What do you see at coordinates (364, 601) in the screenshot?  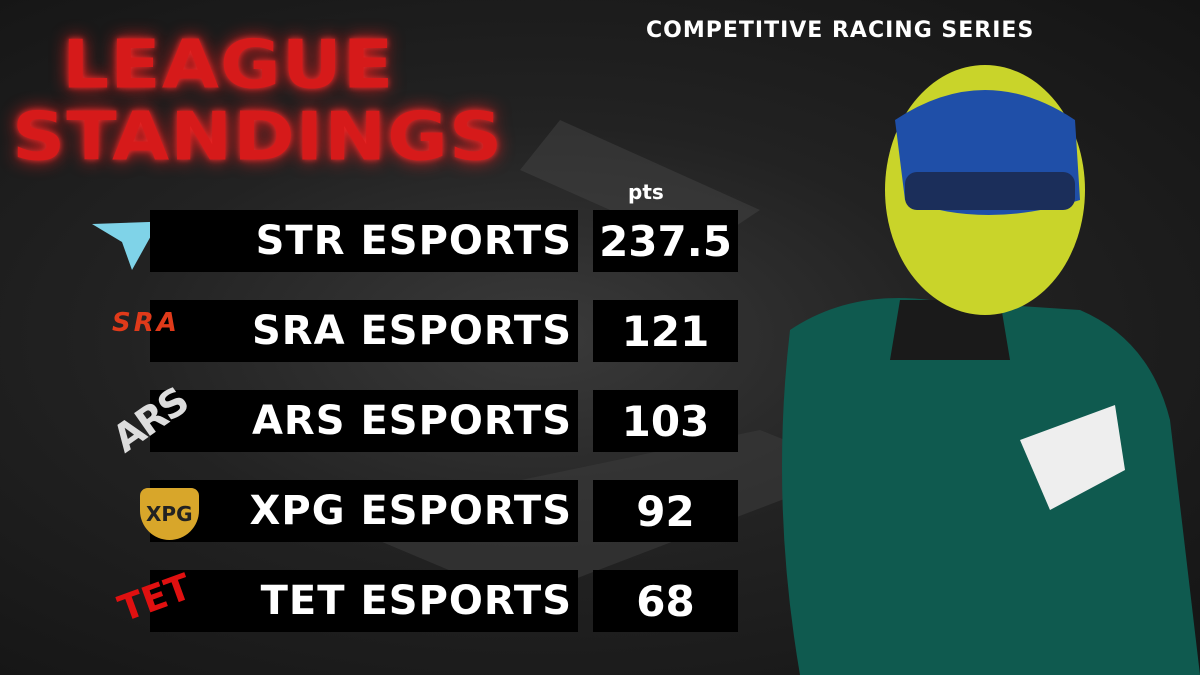 I see `team-name: TET ESPORTS` at bounding box center [364, 601].